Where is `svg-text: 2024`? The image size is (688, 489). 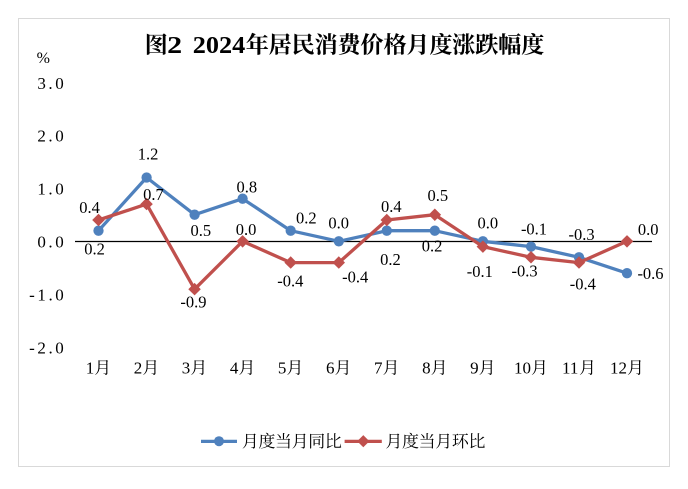
svg-text: 2024 is located at coordinates (219, 46).